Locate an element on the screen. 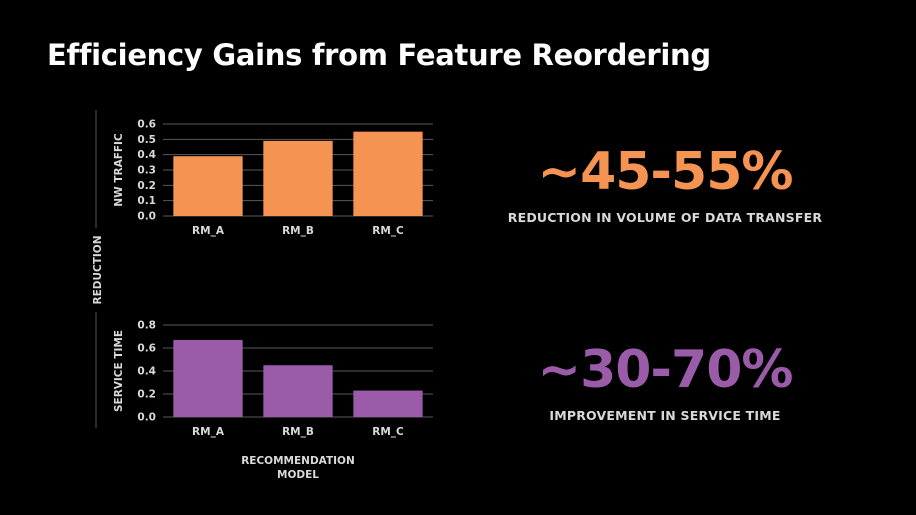 This screenshot has width=916, height=515. stat-caption-data-transfer: REDUCTION IN VOLUME OF DATA TRANSFER is located at coordinates (665, 217).